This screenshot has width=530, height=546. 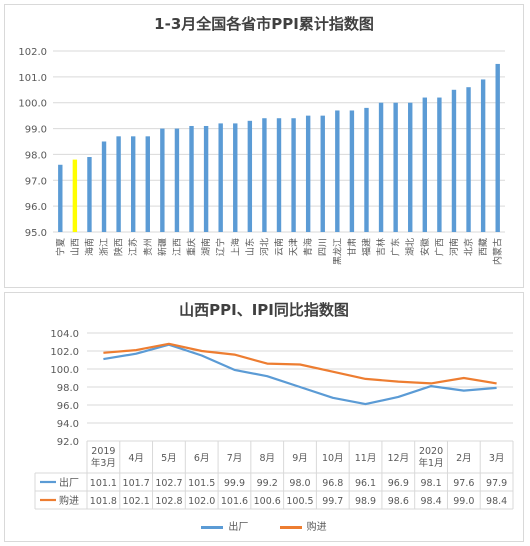 I want to click on bar-x-tick-label: 陕西, so click(x=119, y=247).